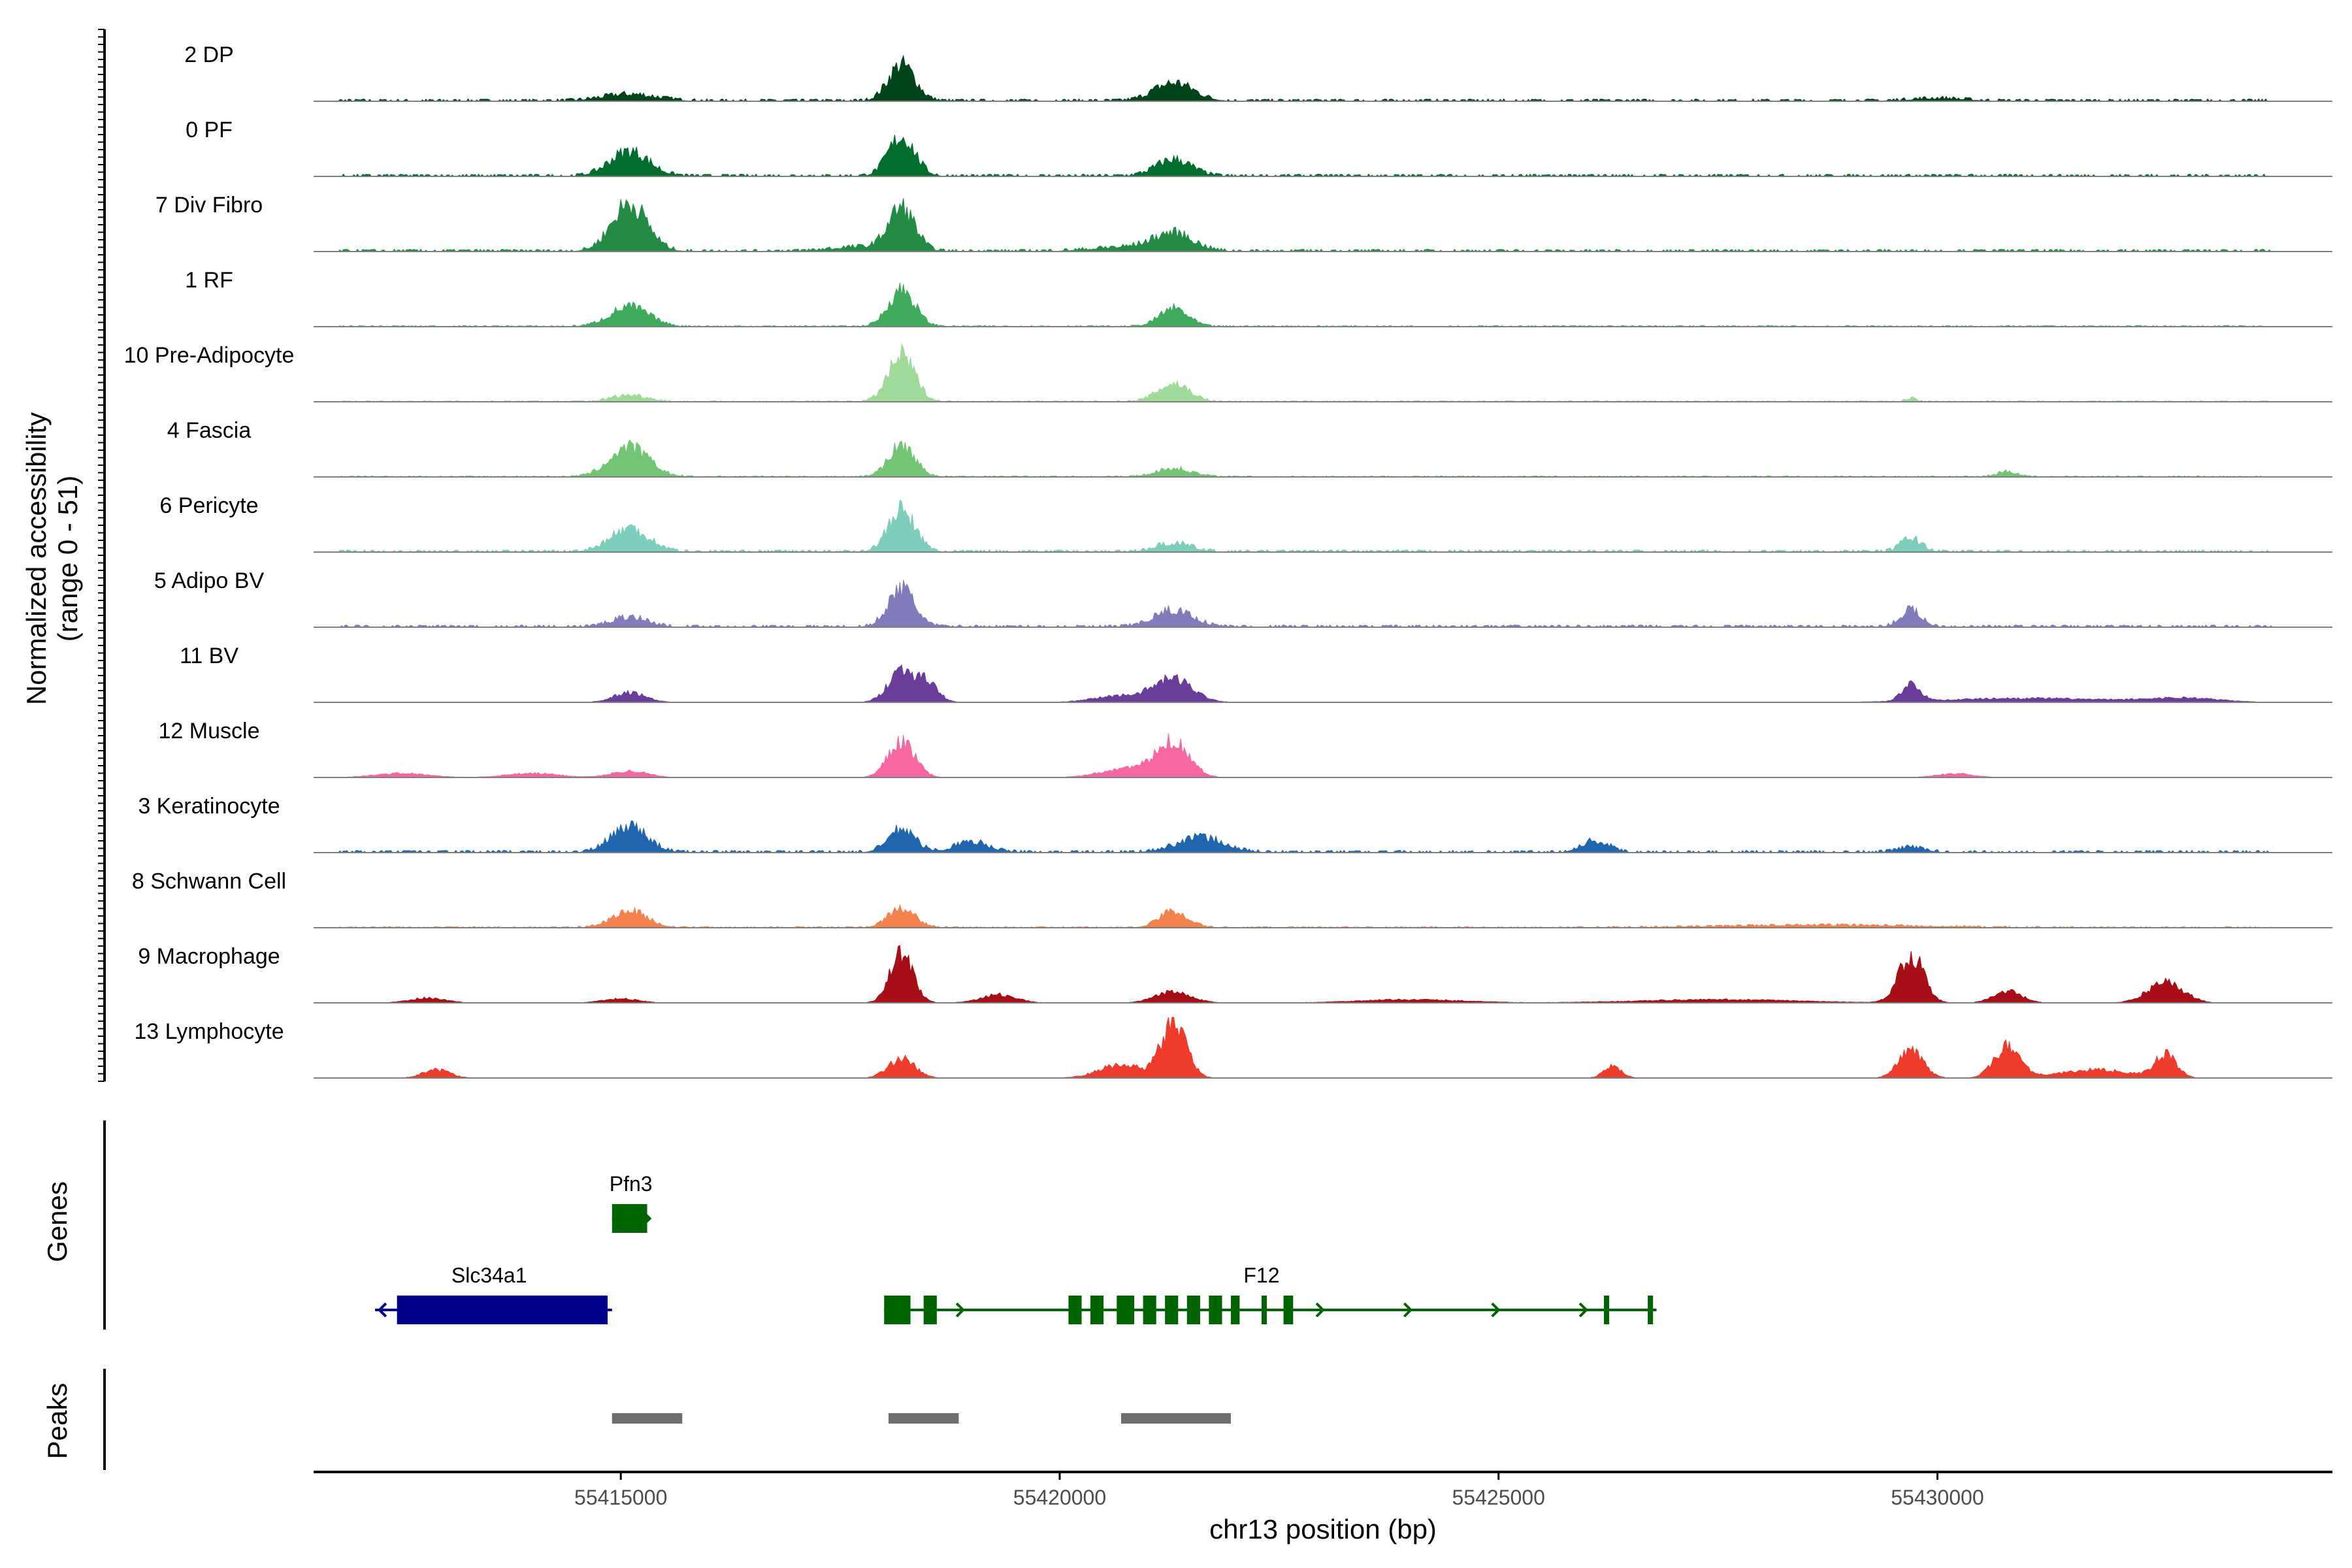 The image size is (2352, 1568). What do you see at coordinates (67, 559) in the screenshot?
I see `y-axis-title-line2: (range 0 - 51)` at bounding box center [67, 559].